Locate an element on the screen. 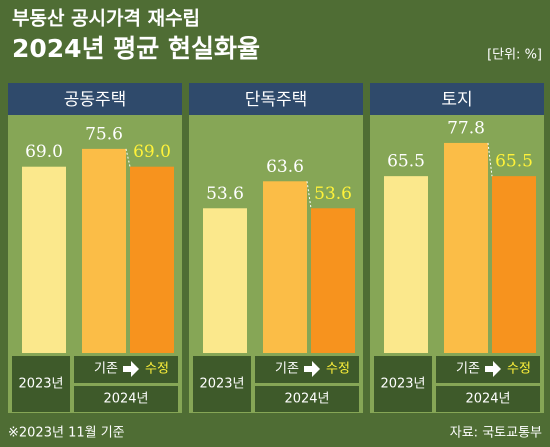 The image size is (550, 447). source: 자료: 국토교통부 is located at coordinates (496, 433).